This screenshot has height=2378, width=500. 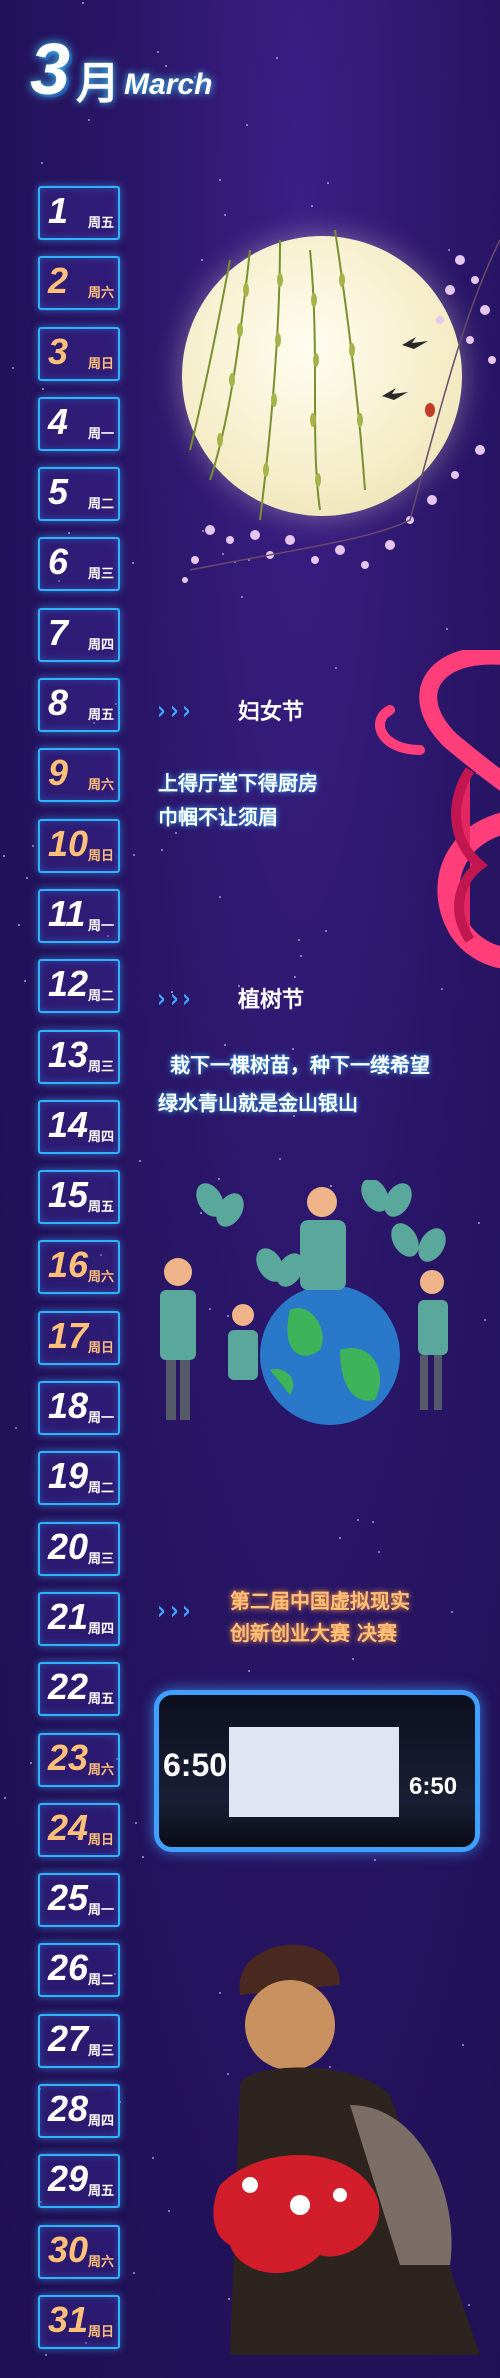 I want to click on day-item: 20 周三, so click(x=79, y=1548).